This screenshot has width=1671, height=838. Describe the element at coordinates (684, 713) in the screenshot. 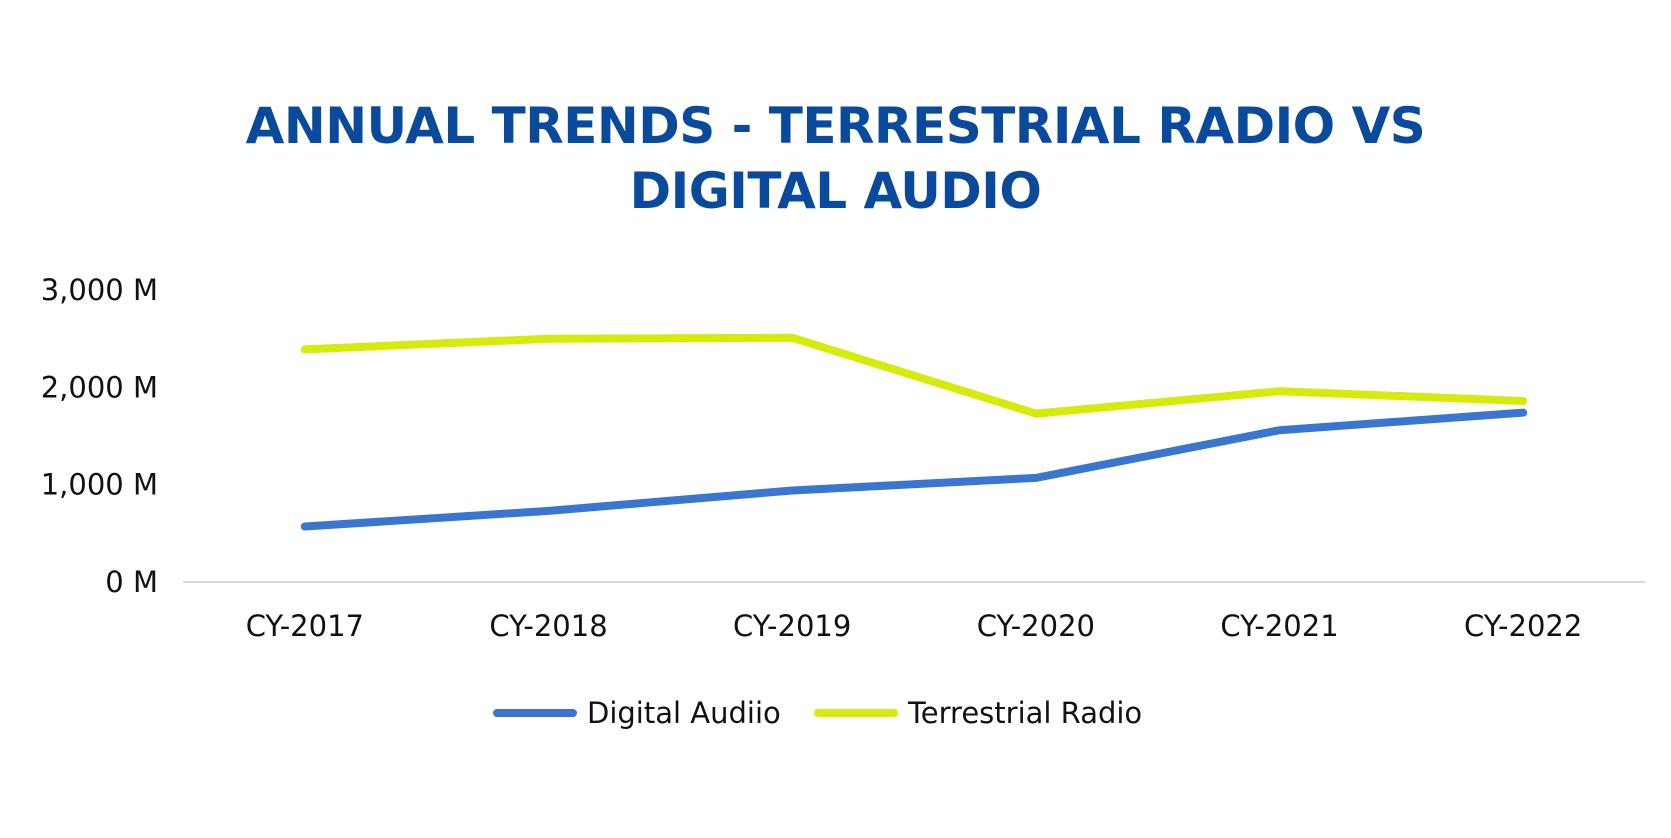

I see `legend-label: Digital Audiio` at that location.